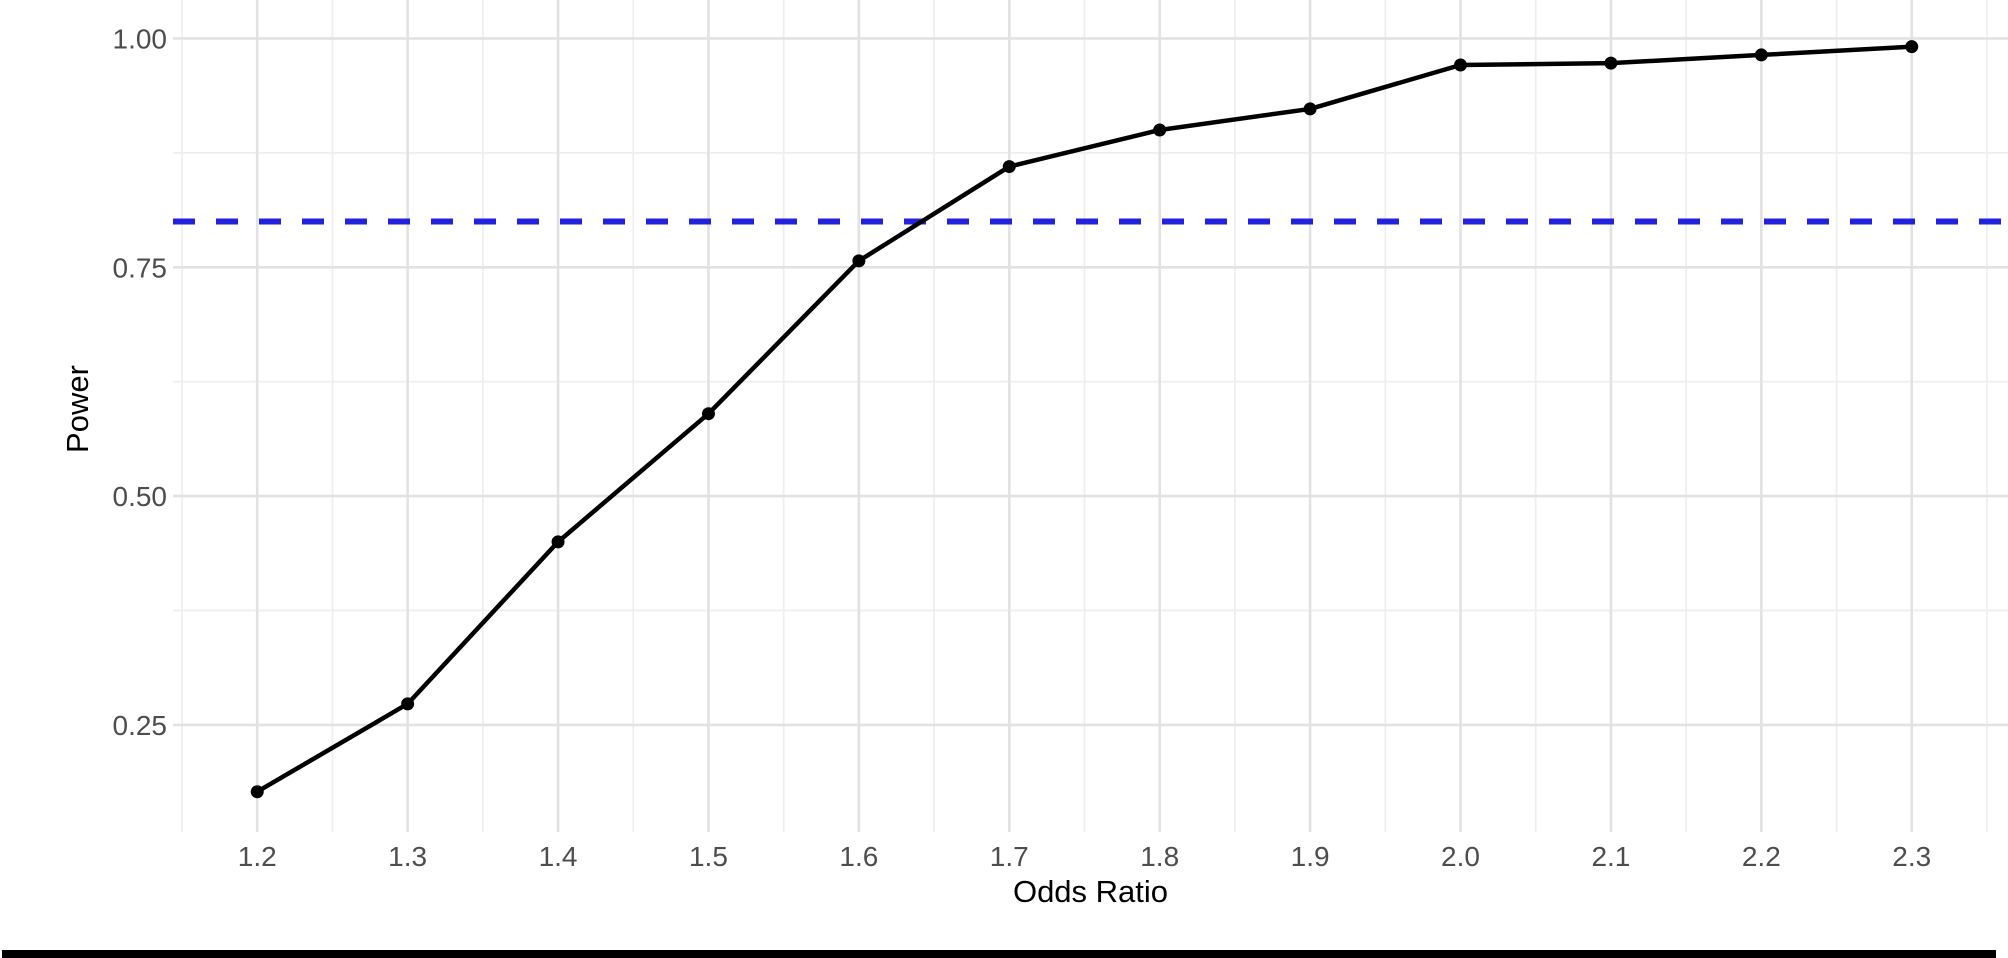  Describe the element at coordinates (140, 267) in the screenshot. I see `y-tick-label: 0.75` at that location.